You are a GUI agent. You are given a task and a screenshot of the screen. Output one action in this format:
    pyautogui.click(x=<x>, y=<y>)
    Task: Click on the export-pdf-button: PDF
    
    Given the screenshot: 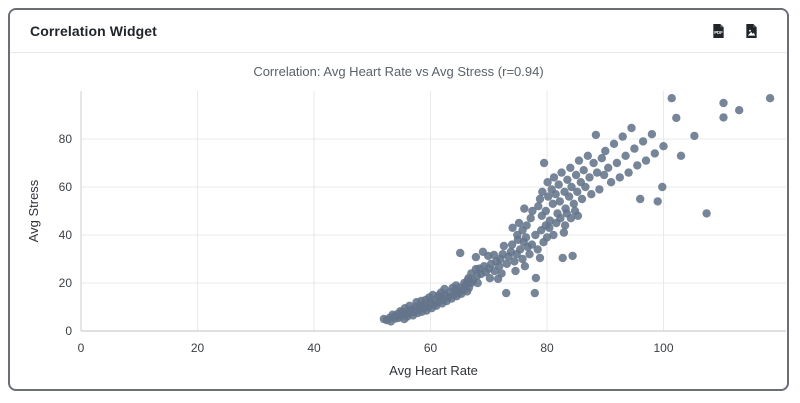 What is the action you would take?
    pyautogui.click(x=718, y=31)
    